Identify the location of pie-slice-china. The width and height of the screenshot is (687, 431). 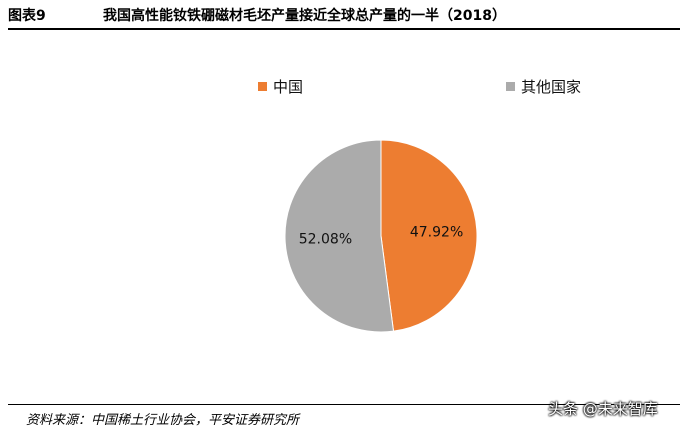
(429, 235).